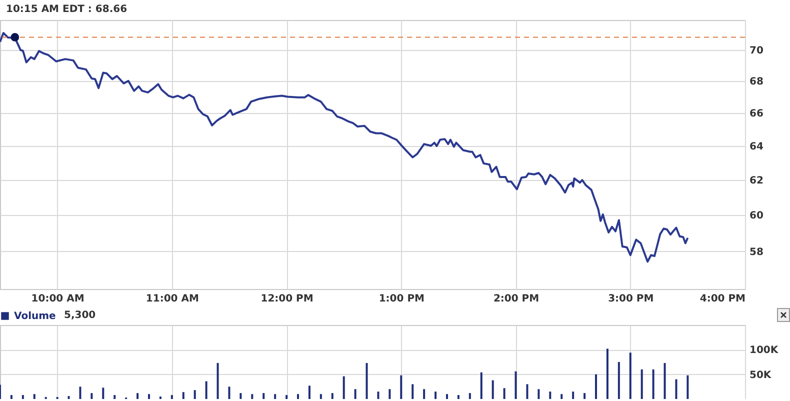  What do you see at coordinates (516, 299) in the screenshot?
I see `x-tick-label: 2:00 PM` at bounding box center [516, 299].